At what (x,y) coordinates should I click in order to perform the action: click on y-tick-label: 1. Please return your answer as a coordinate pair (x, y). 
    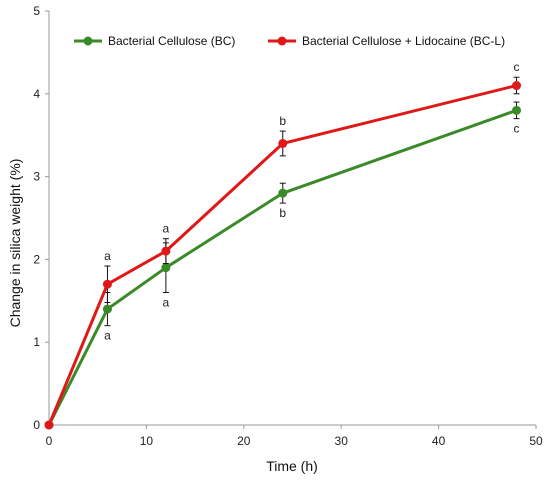
    Looking at the image, I should click on (36, 342).